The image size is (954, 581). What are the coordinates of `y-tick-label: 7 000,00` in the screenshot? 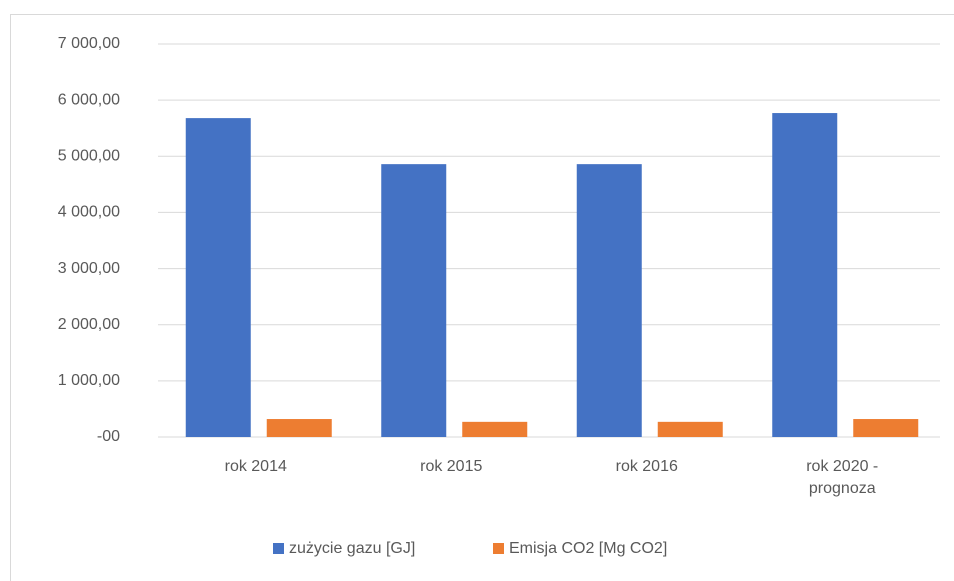 It's located at (89, 43).